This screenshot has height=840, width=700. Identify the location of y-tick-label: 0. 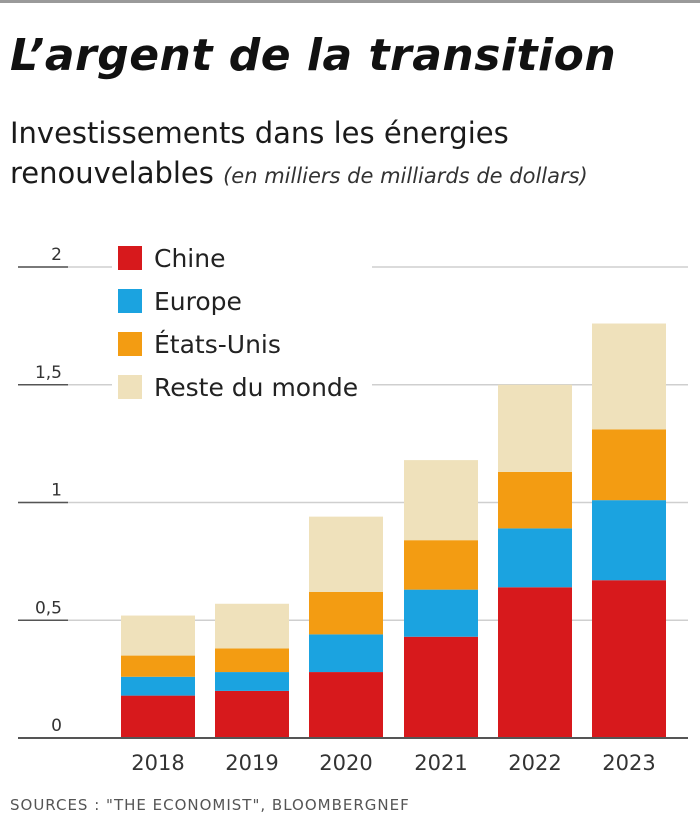
(56, 726).